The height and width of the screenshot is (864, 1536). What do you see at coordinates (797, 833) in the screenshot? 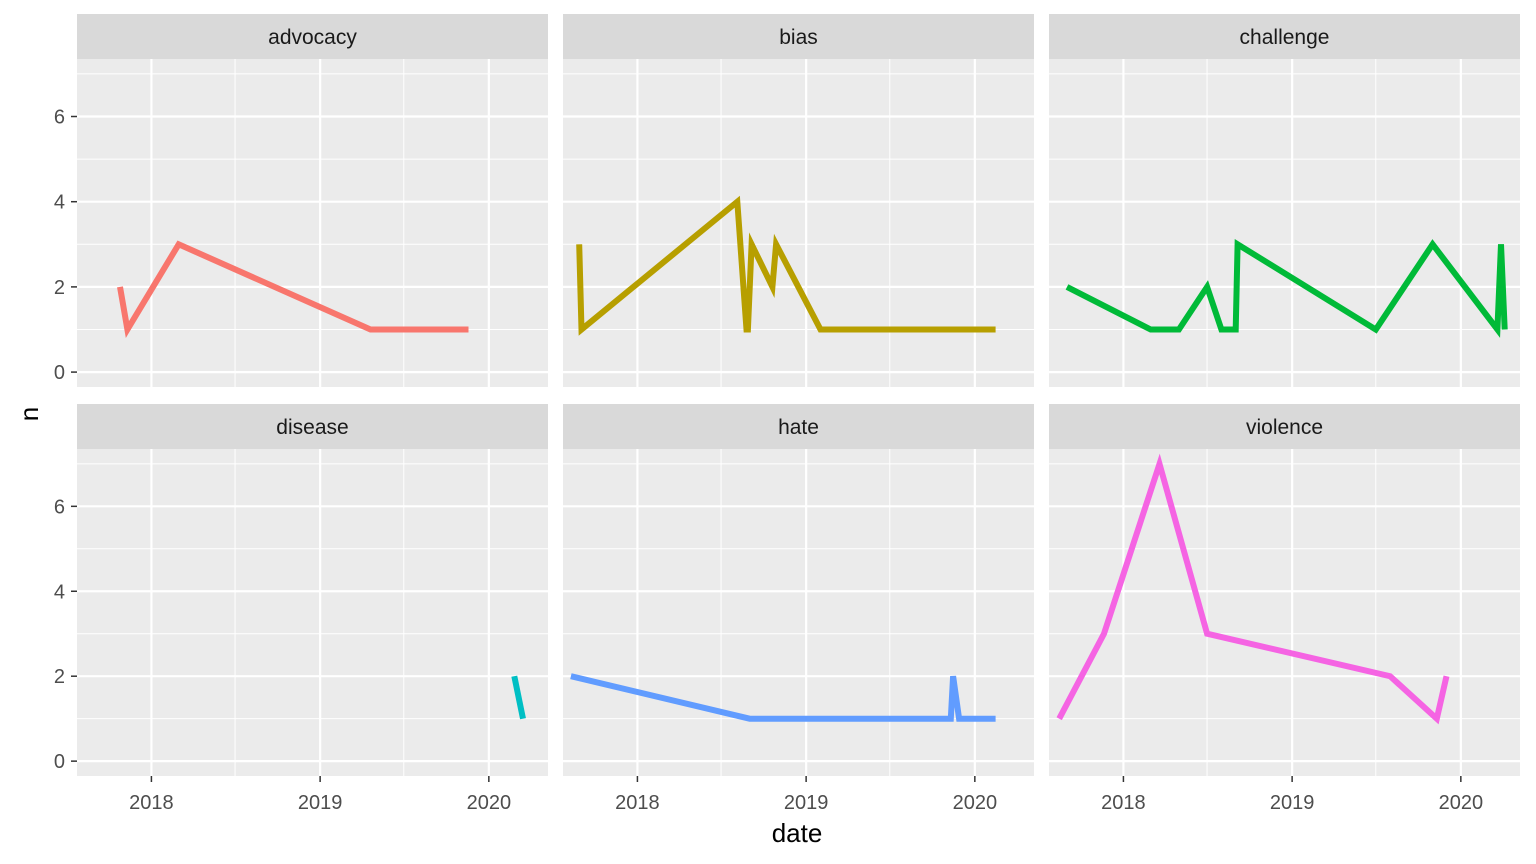
I see `x-axis-title: date` at bounding box center [797, 833].